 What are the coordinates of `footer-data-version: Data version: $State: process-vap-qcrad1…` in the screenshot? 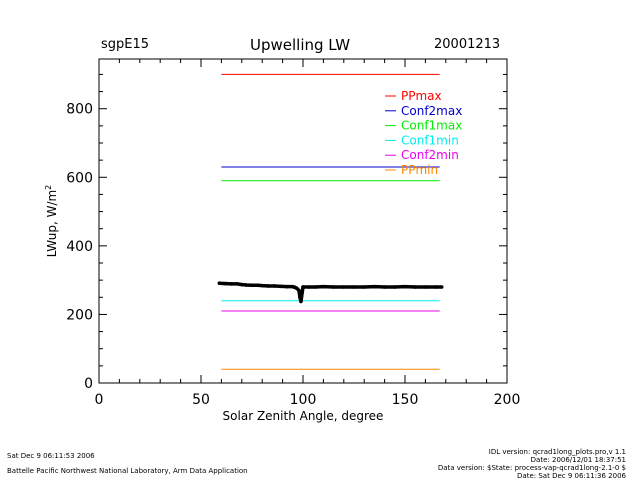 It's located at (531, 468).